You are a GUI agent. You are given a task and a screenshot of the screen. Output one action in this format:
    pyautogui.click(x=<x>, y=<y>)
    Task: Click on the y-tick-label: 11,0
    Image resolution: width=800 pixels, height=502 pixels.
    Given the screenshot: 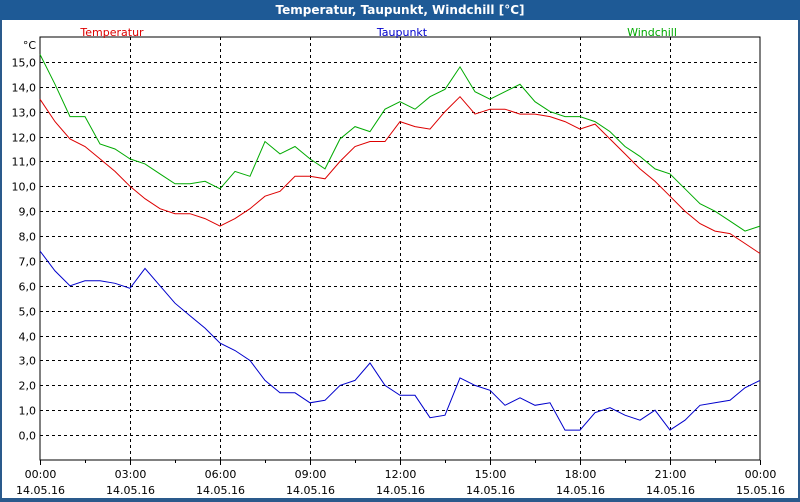 What is the action you would take?
    pyautogui.click(x=24, y=162)
    